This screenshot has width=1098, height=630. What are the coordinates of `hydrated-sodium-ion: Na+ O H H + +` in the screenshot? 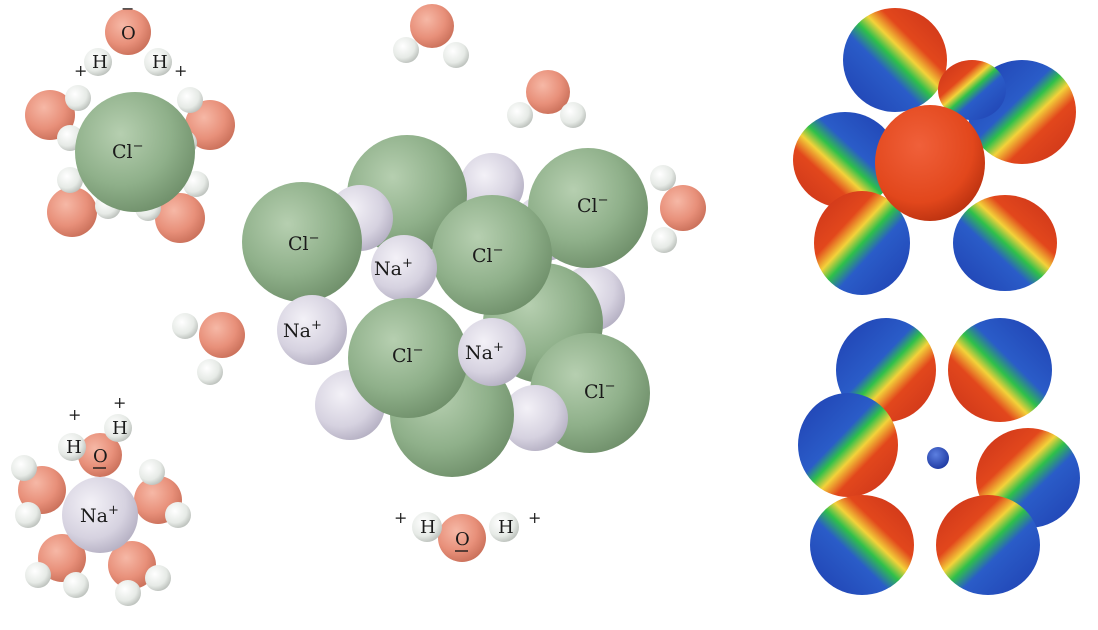 It's located at (101, 499).